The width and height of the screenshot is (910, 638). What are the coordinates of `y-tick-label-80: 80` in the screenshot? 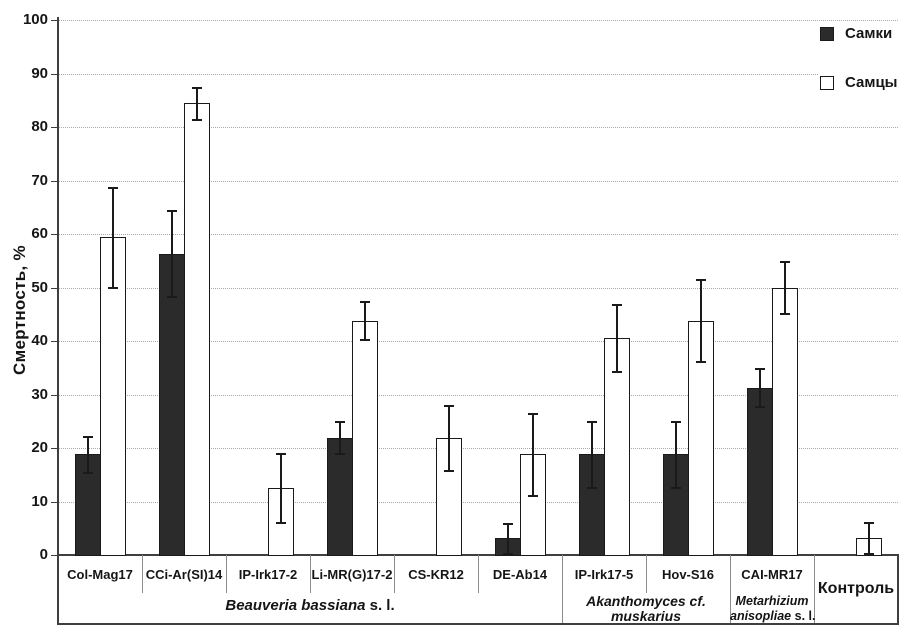 It's located at (39, 126).